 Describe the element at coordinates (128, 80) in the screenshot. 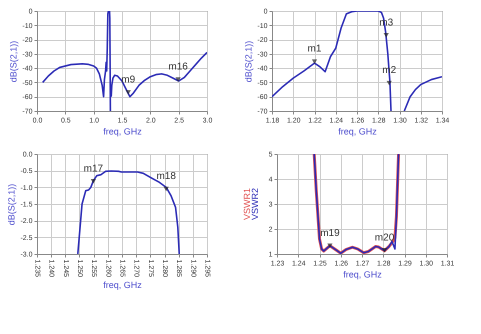

I see `annotation: m9` at that location.